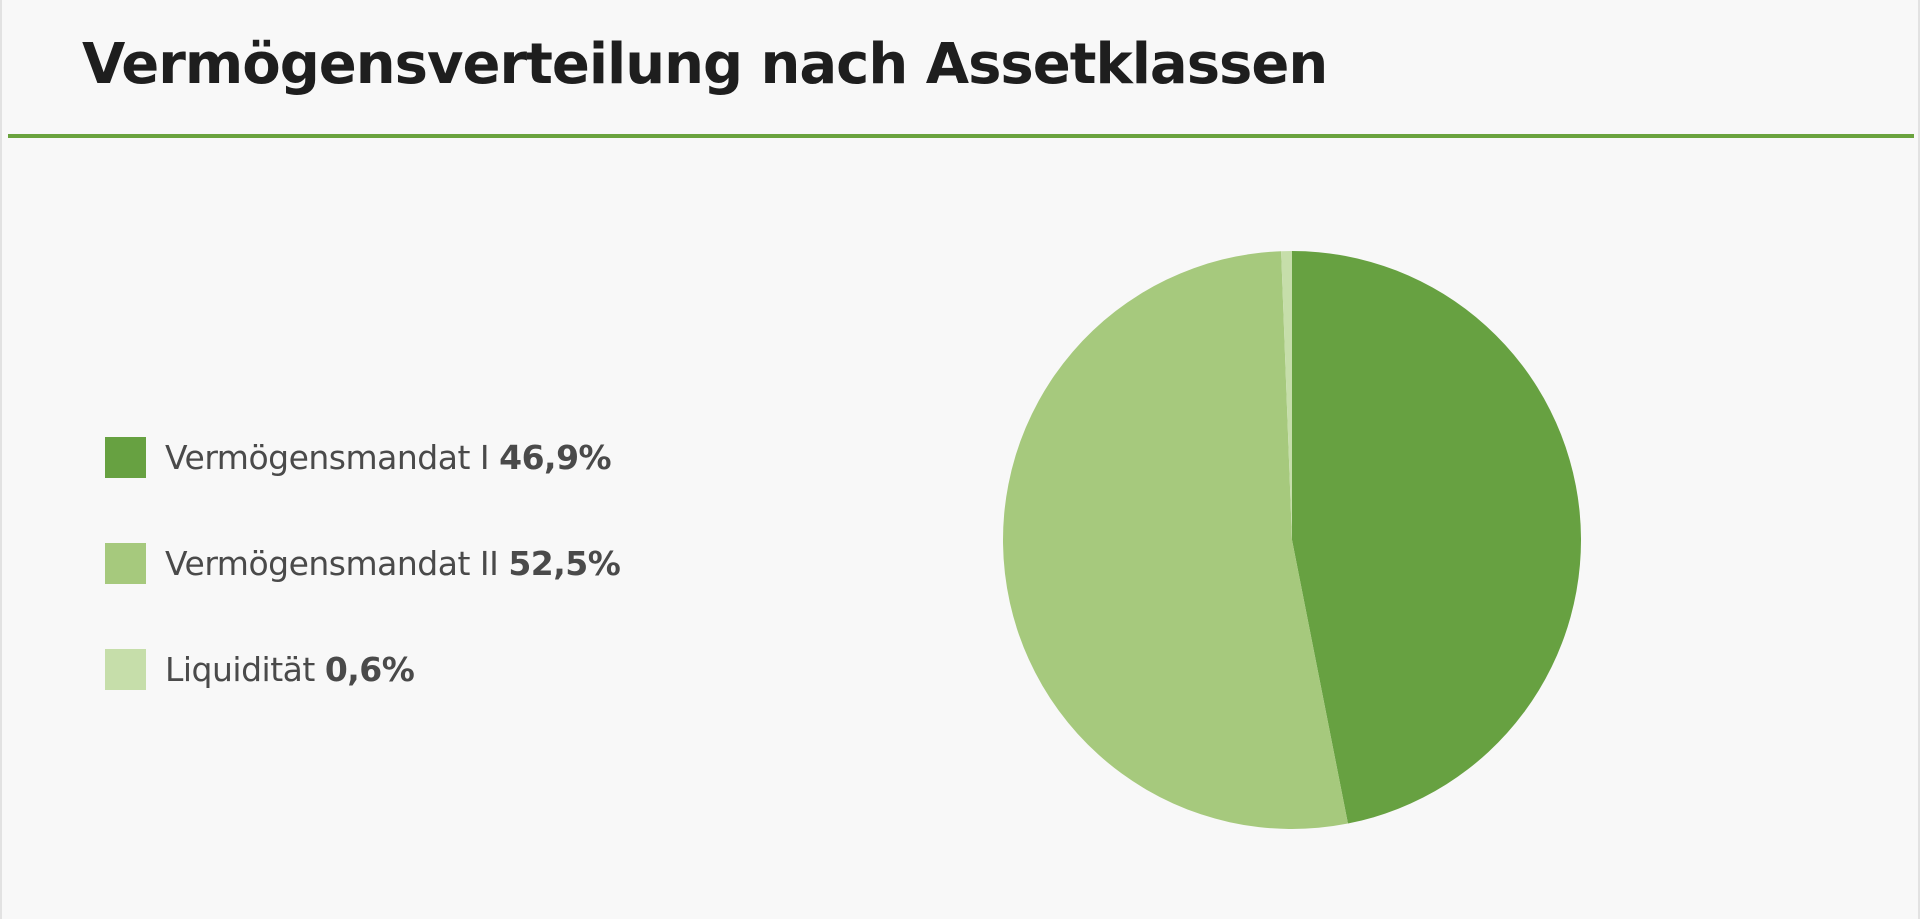 The width and height of the screenshot is (1920, 919). Describe the element at coordinates (369, 669) in the screenshot. I see `legend-value: 0,6%` at that location.